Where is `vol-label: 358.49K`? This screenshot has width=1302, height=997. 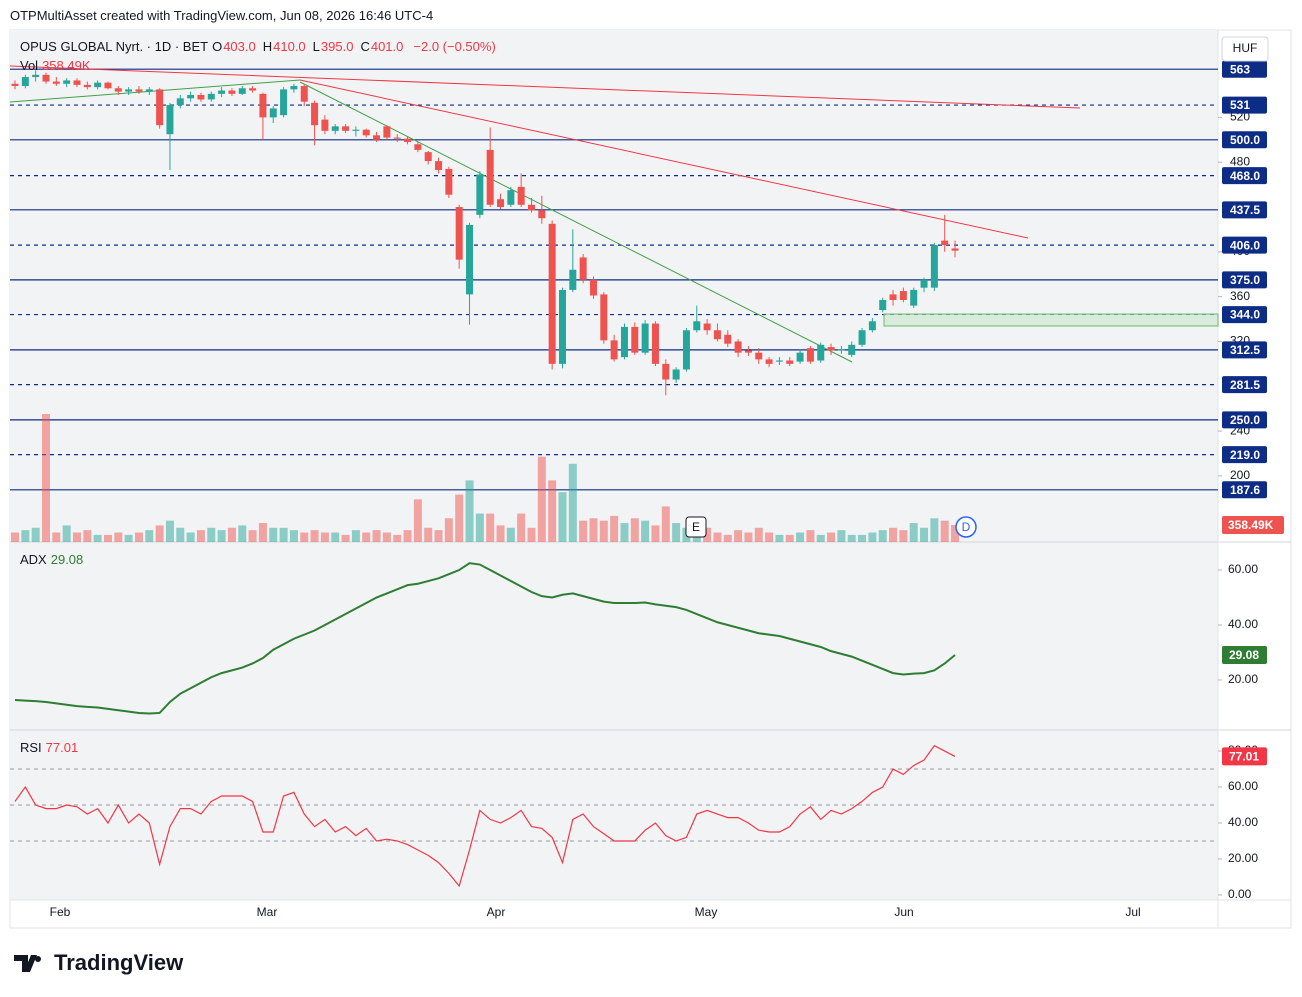 vol-label: 358.49K is located at coordinates (1251, 525).